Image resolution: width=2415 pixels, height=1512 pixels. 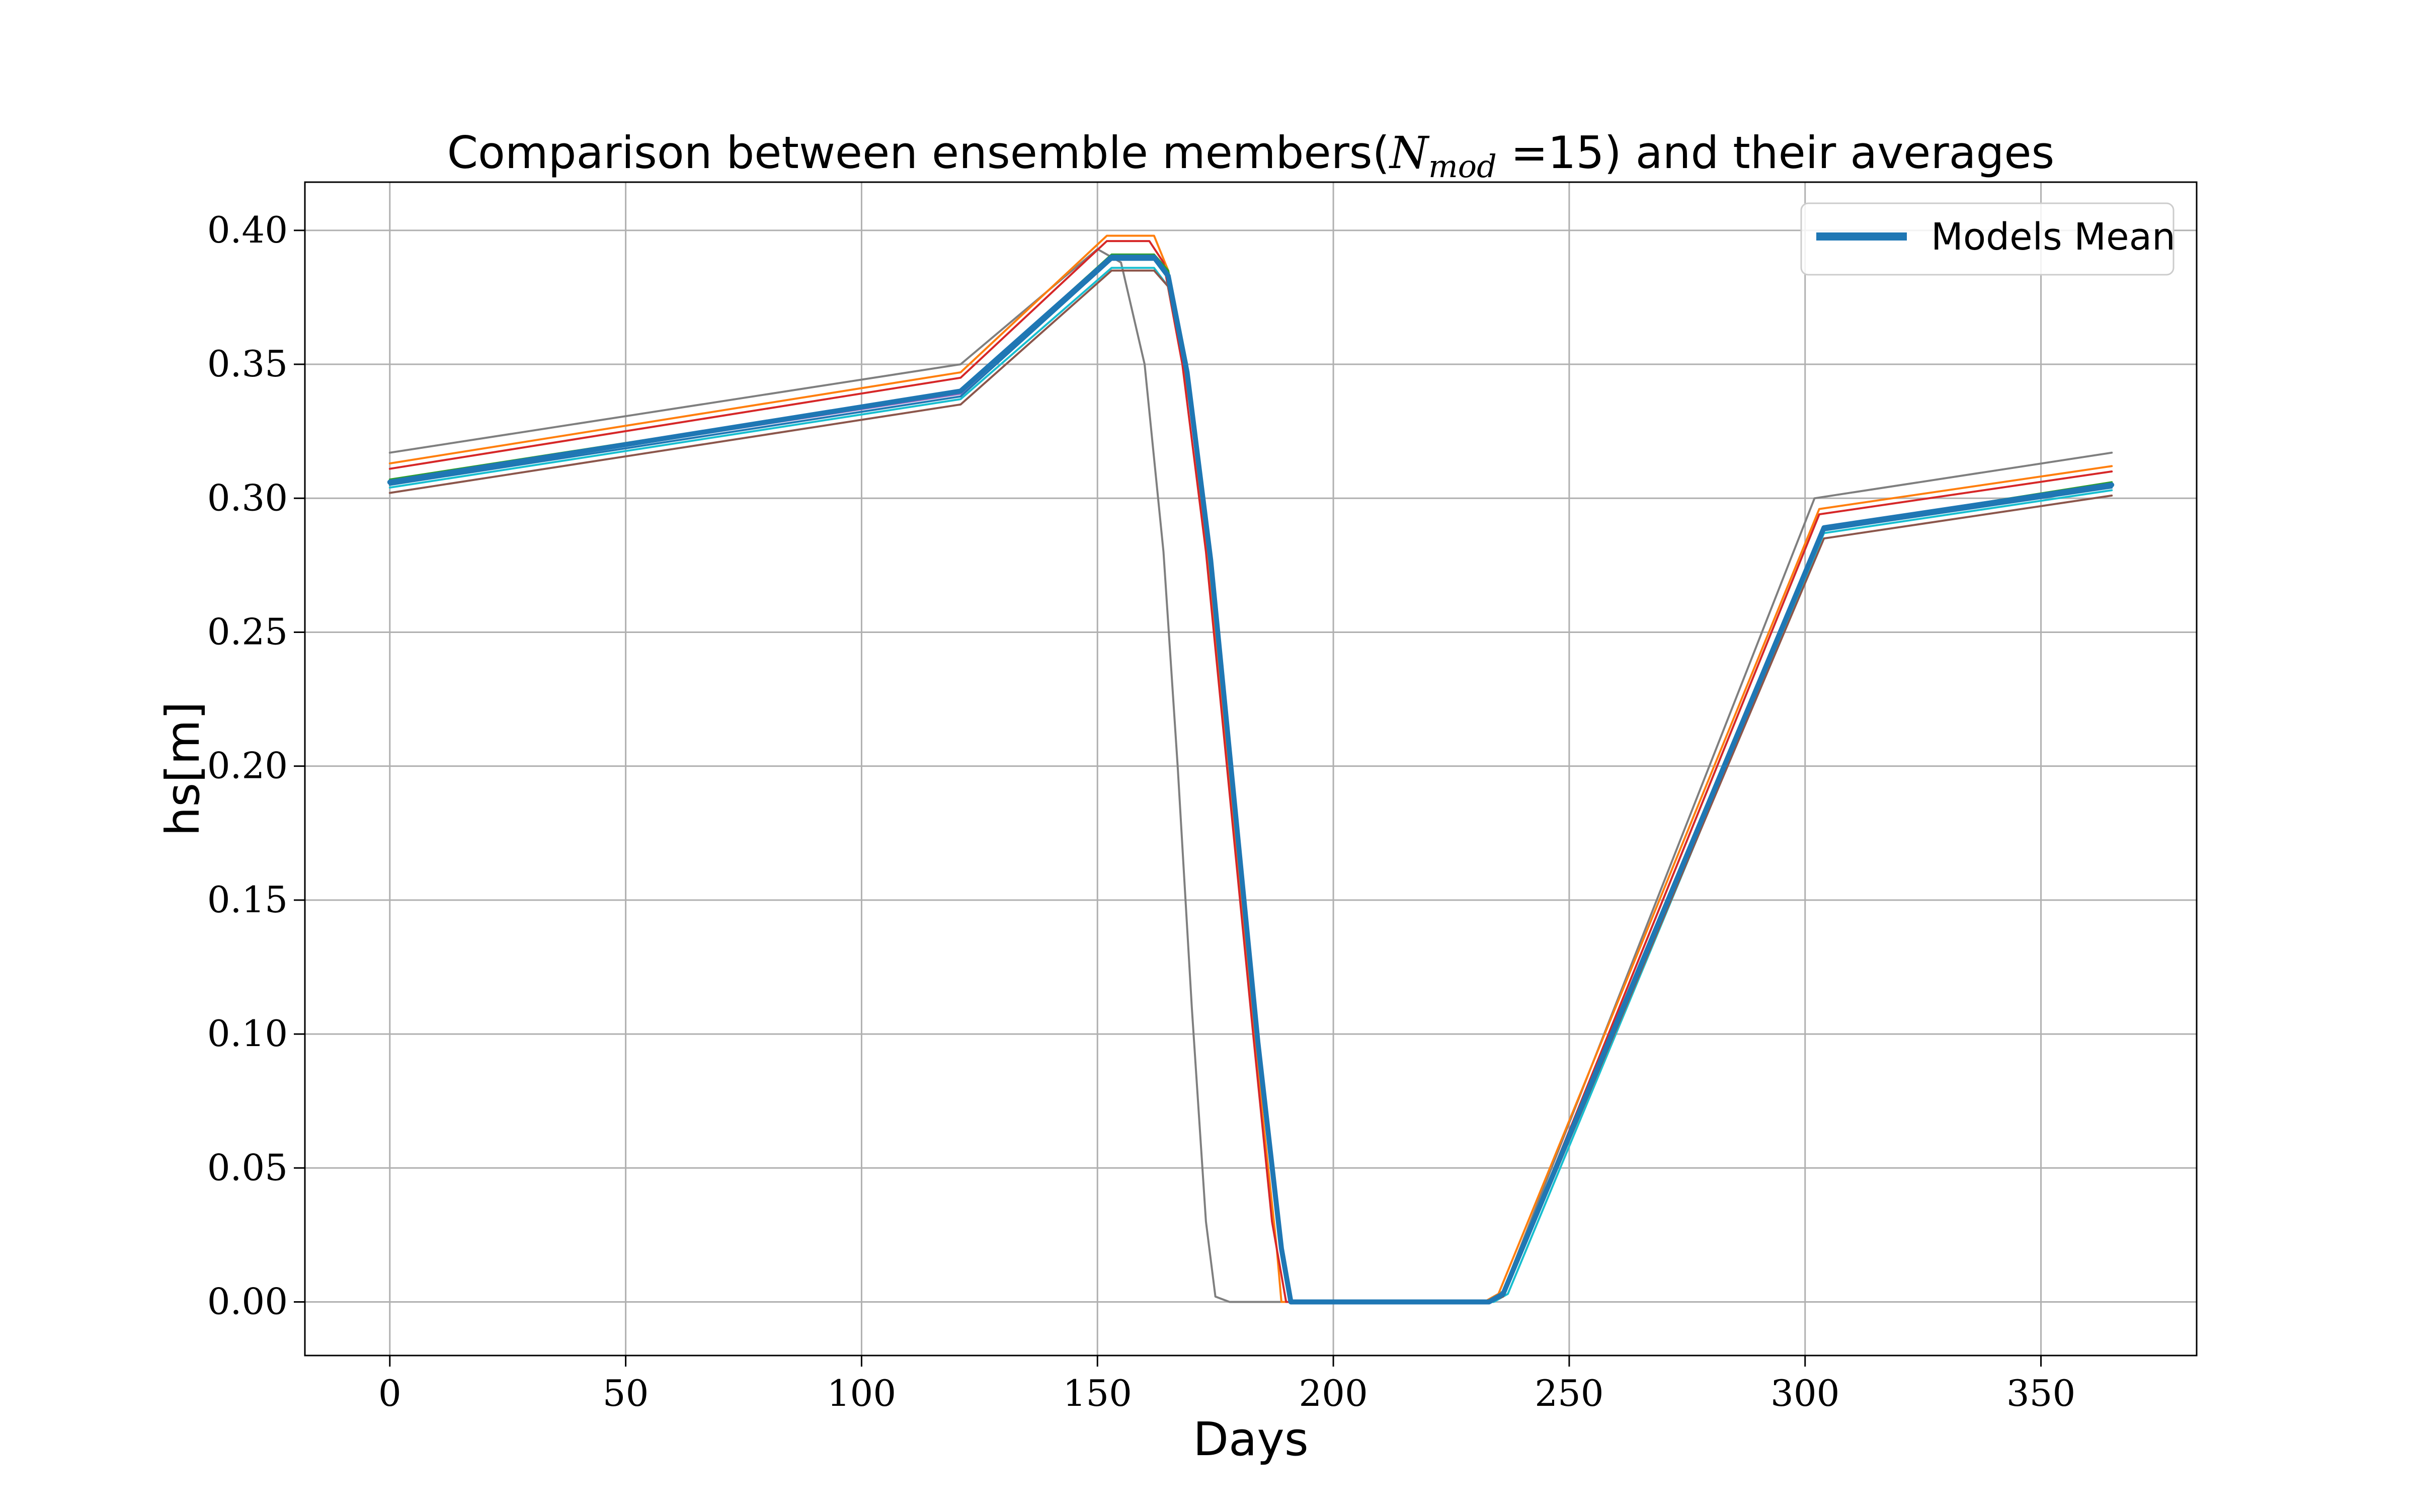 What do you see at coordinates (247, 497) in the screenshot?
I see `y-tick-label: 0.30` at bounding box center [247, 497].